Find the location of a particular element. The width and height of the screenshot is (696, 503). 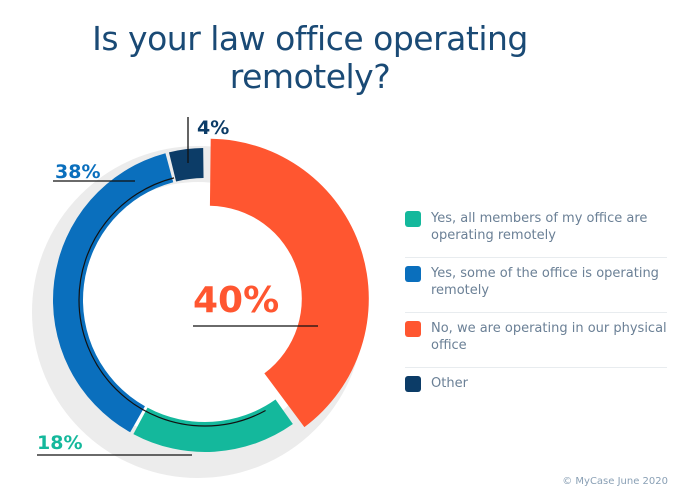

legend-label: Other is located at coordinates (449, 383).